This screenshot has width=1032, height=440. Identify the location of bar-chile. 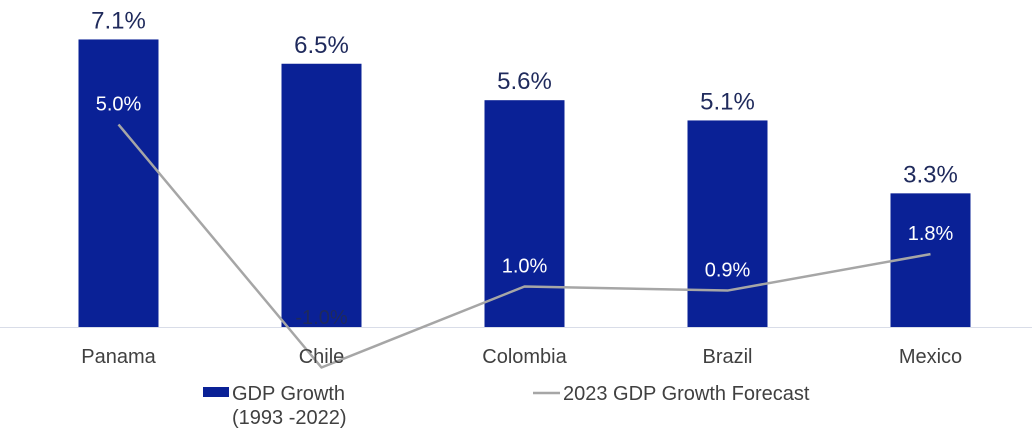
(321, 195).